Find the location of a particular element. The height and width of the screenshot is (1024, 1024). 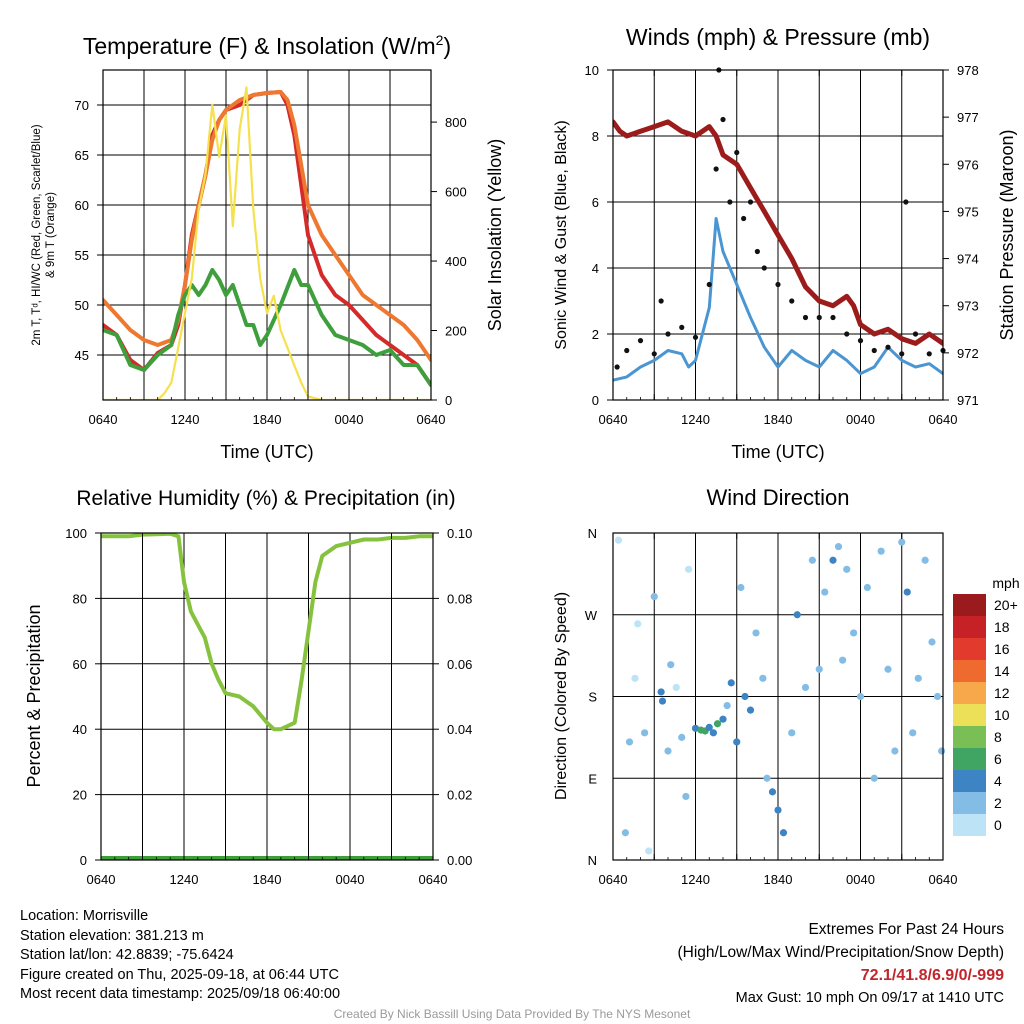

speed-color-legend: 20+ 18 16 14 12 10 8 6 4 2 0 is located at coordinates (985, 715).